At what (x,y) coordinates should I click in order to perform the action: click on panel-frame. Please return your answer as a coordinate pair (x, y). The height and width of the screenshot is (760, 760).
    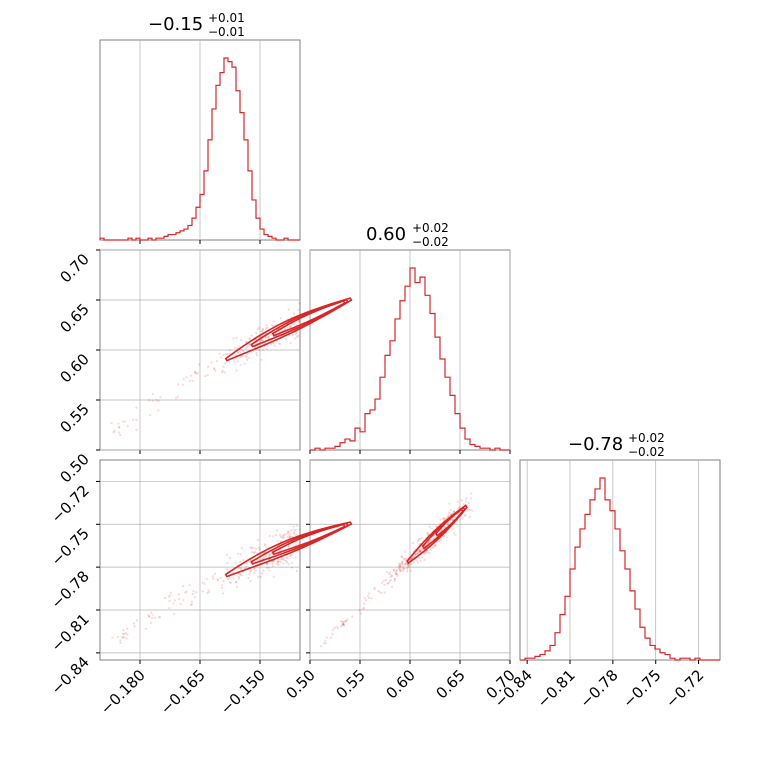
    Looking at the image, I should click on (620, 560).